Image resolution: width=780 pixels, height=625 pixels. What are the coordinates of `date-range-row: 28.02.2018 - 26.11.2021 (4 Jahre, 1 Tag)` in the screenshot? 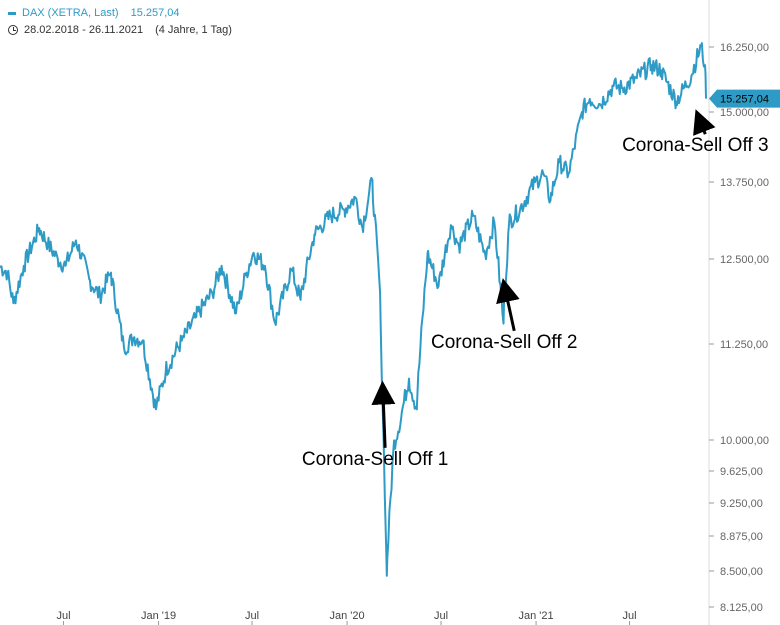 It's located at (120, 30).